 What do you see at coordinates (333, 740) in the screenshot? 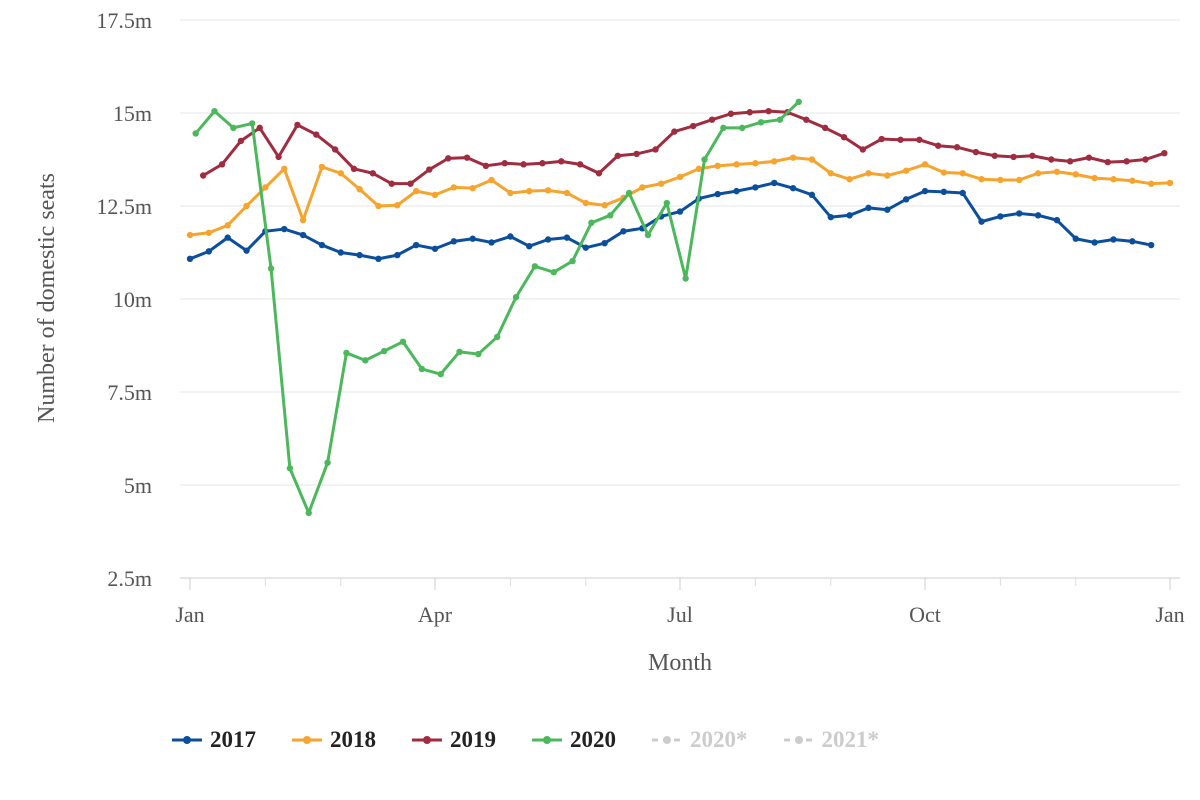
I see `legend-item-2018: 2018` at bounding box center [333, 740].